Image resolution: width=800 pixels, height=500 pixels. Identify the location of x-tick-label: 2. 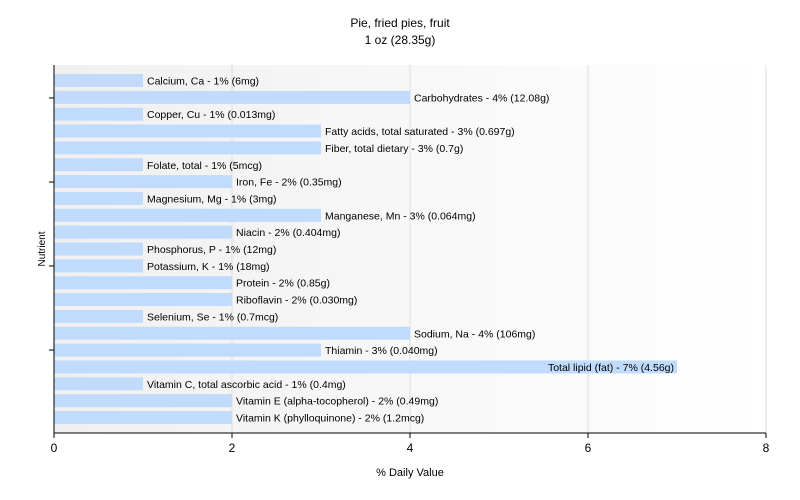
(232, 448).